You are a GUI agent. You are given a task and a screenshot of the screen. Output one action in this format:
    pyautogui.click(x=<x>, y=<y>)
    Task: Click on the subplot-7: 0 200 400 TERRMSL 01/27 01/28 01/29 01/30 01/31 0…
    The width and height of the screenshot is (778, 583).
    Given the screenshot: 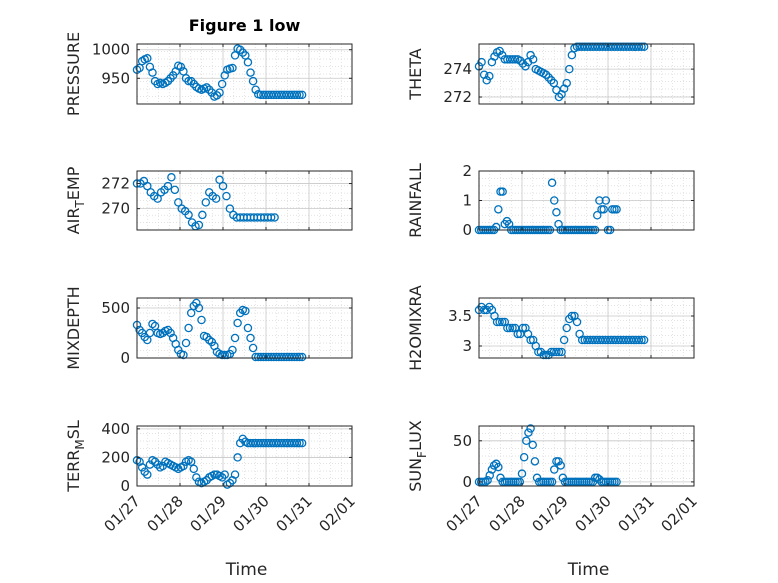 What is the action you would take?
    pyautogui.click(x=211, y=478)
    